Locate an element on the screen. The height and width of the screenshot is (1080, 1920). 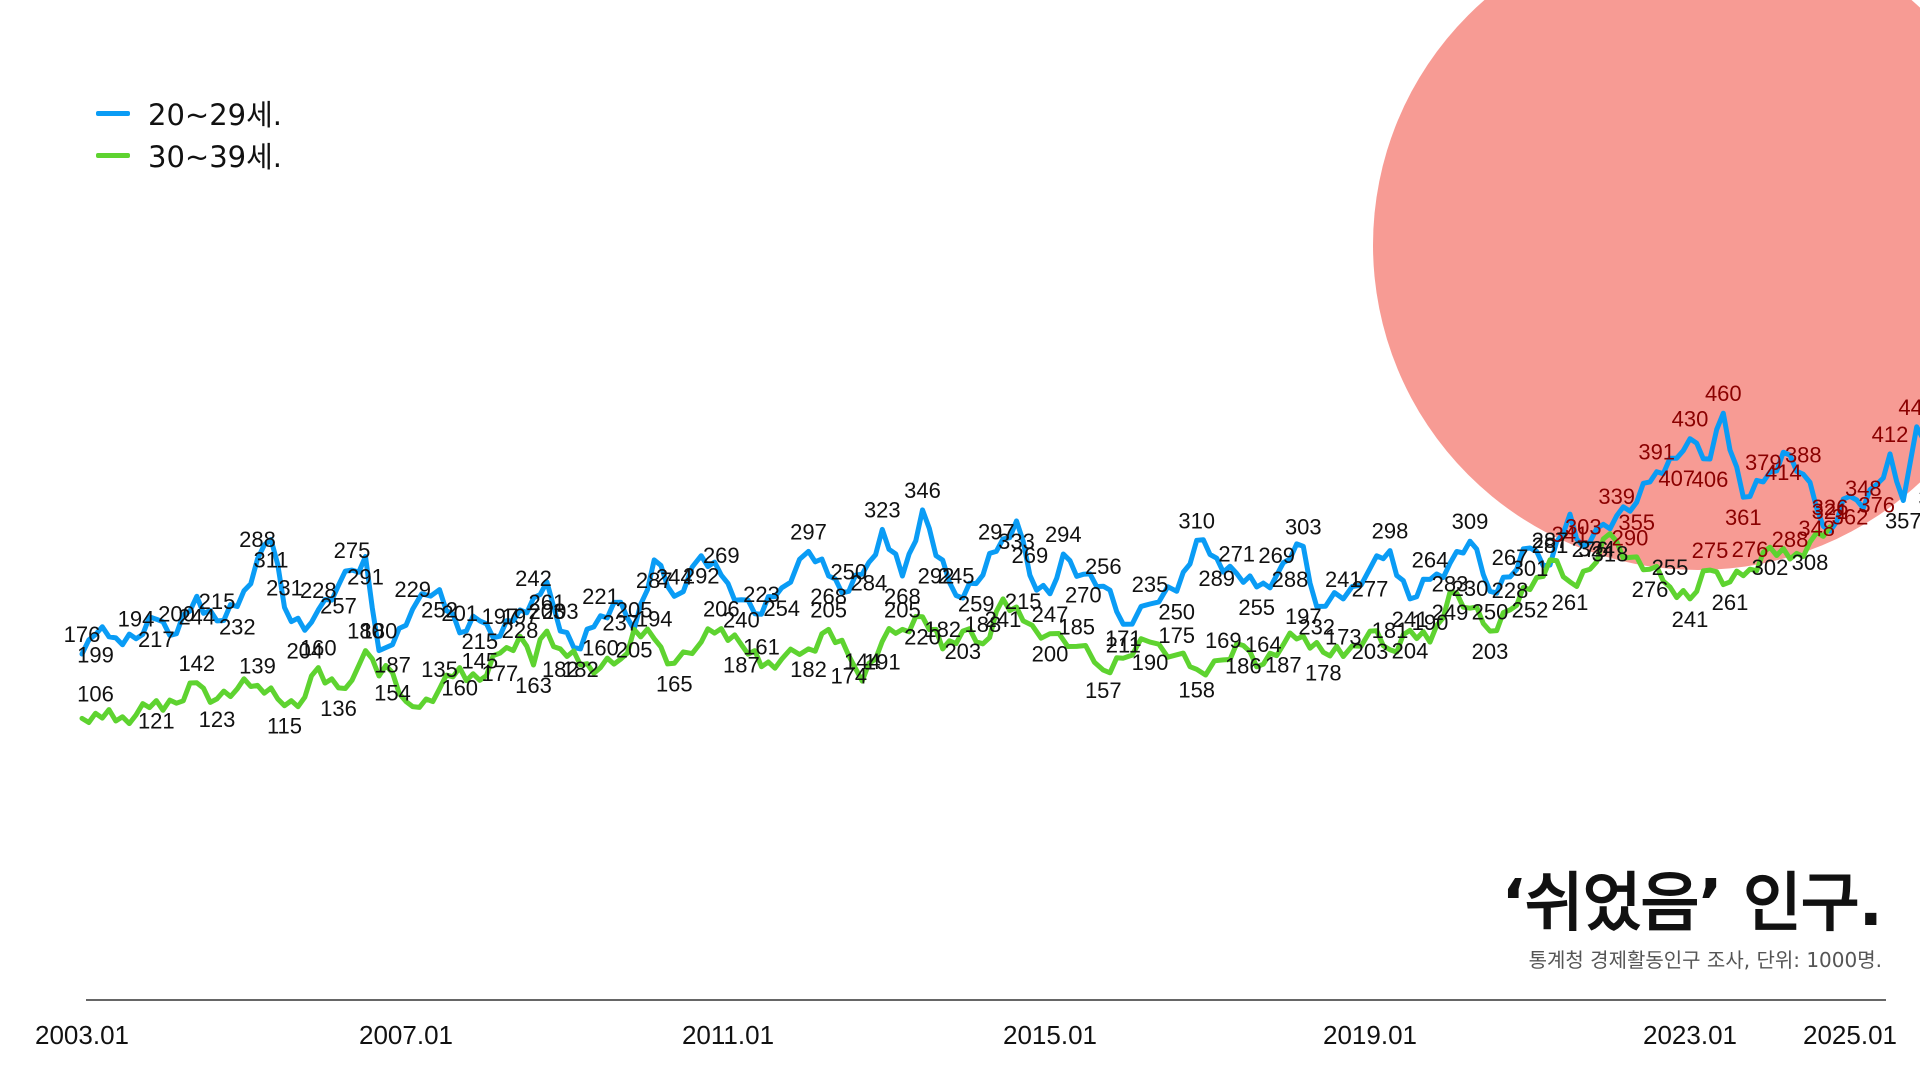
data-label: 412 is located at coordinates (1890, 434).